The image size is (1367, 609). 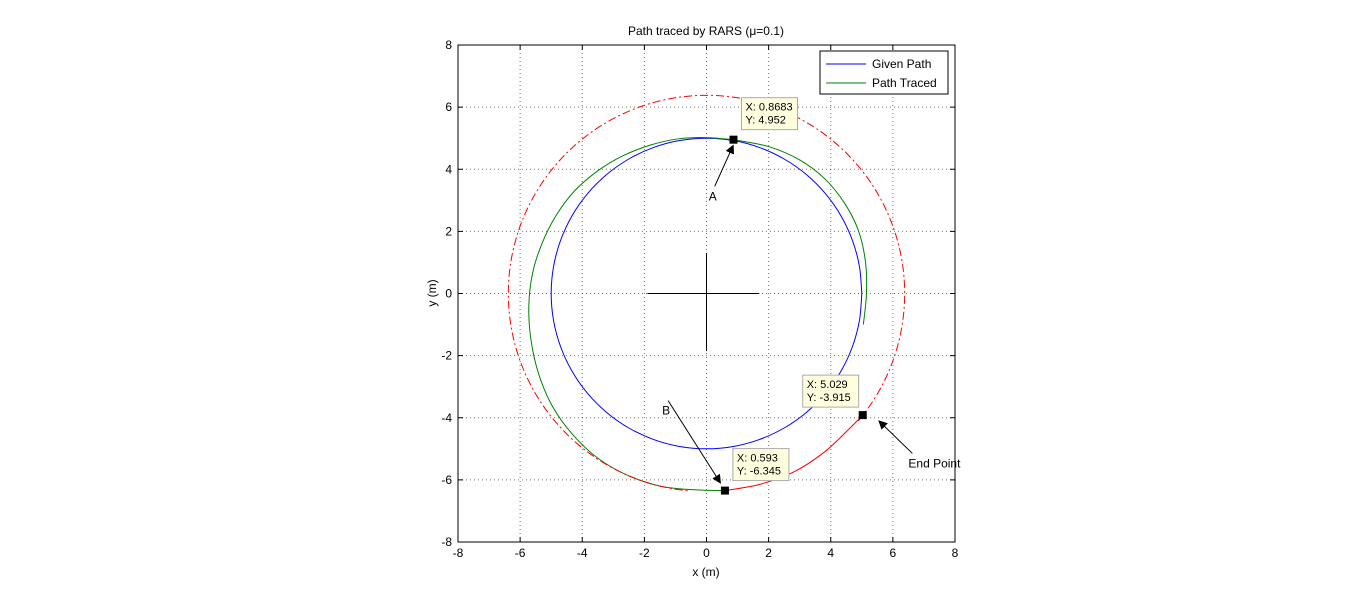 What do you see at coordinates (446, 356) in the screenshot?
I see `y-tick-label: -2` at bounding box center [446, 356].